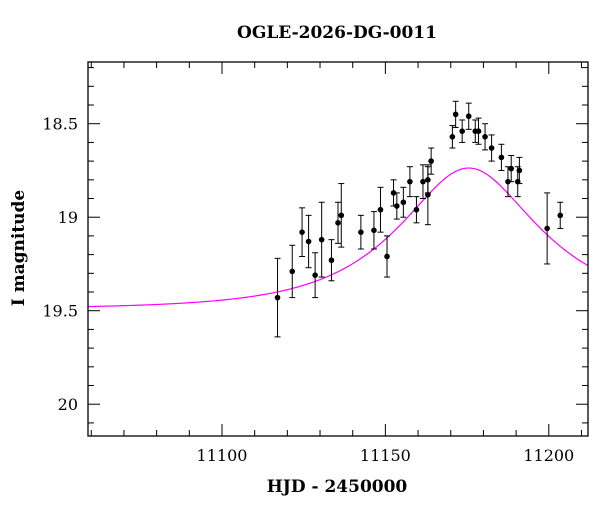 The image size is (600, 517). I want to click on y-tick-label: 19, so click(68, 217).